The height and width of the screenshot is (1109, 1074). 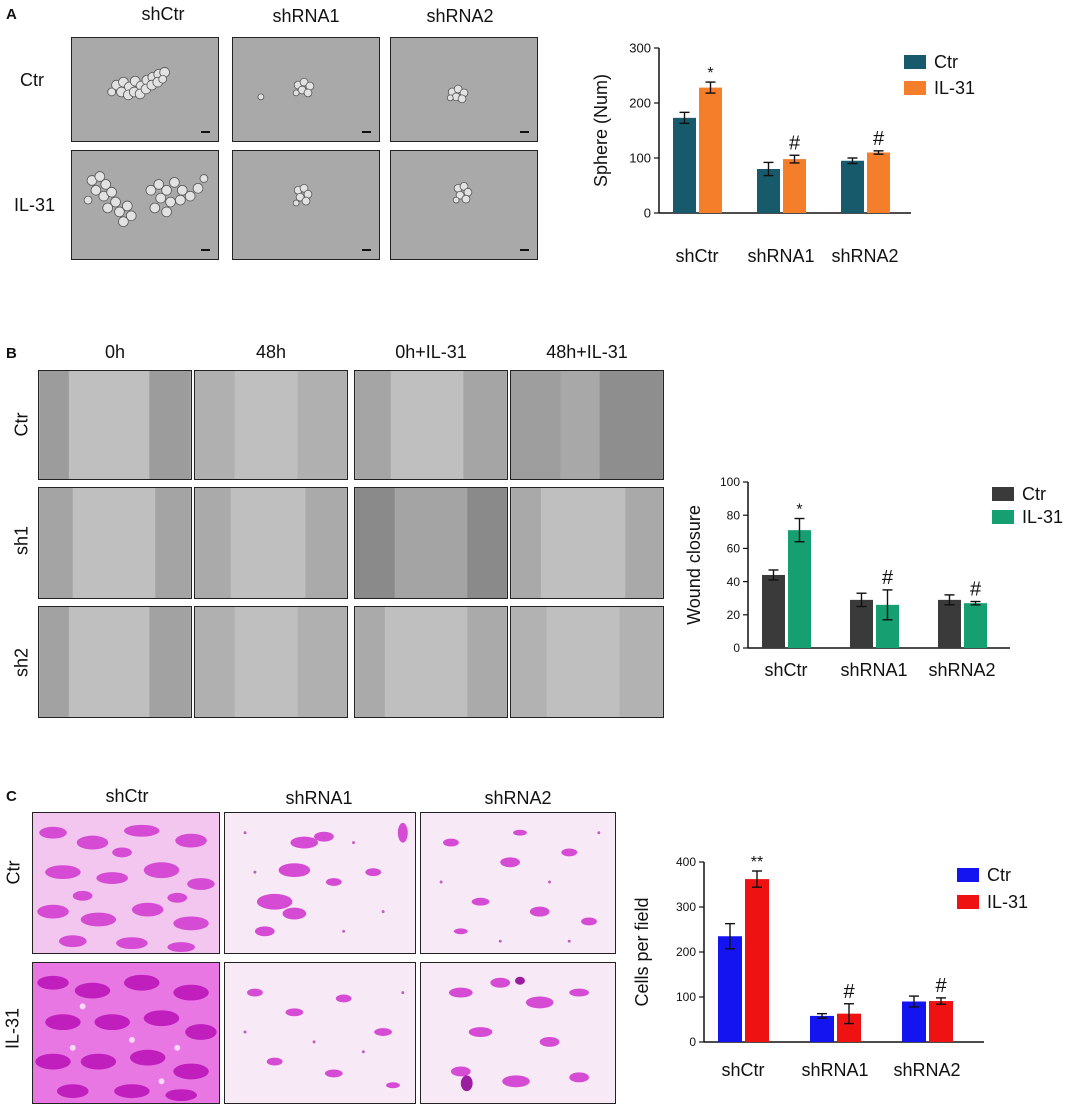 What do you see at coordinates (431, 662) in the screenshot?
I see `wound-image-sh2-0h-il31` at bounding box center [431, 662].